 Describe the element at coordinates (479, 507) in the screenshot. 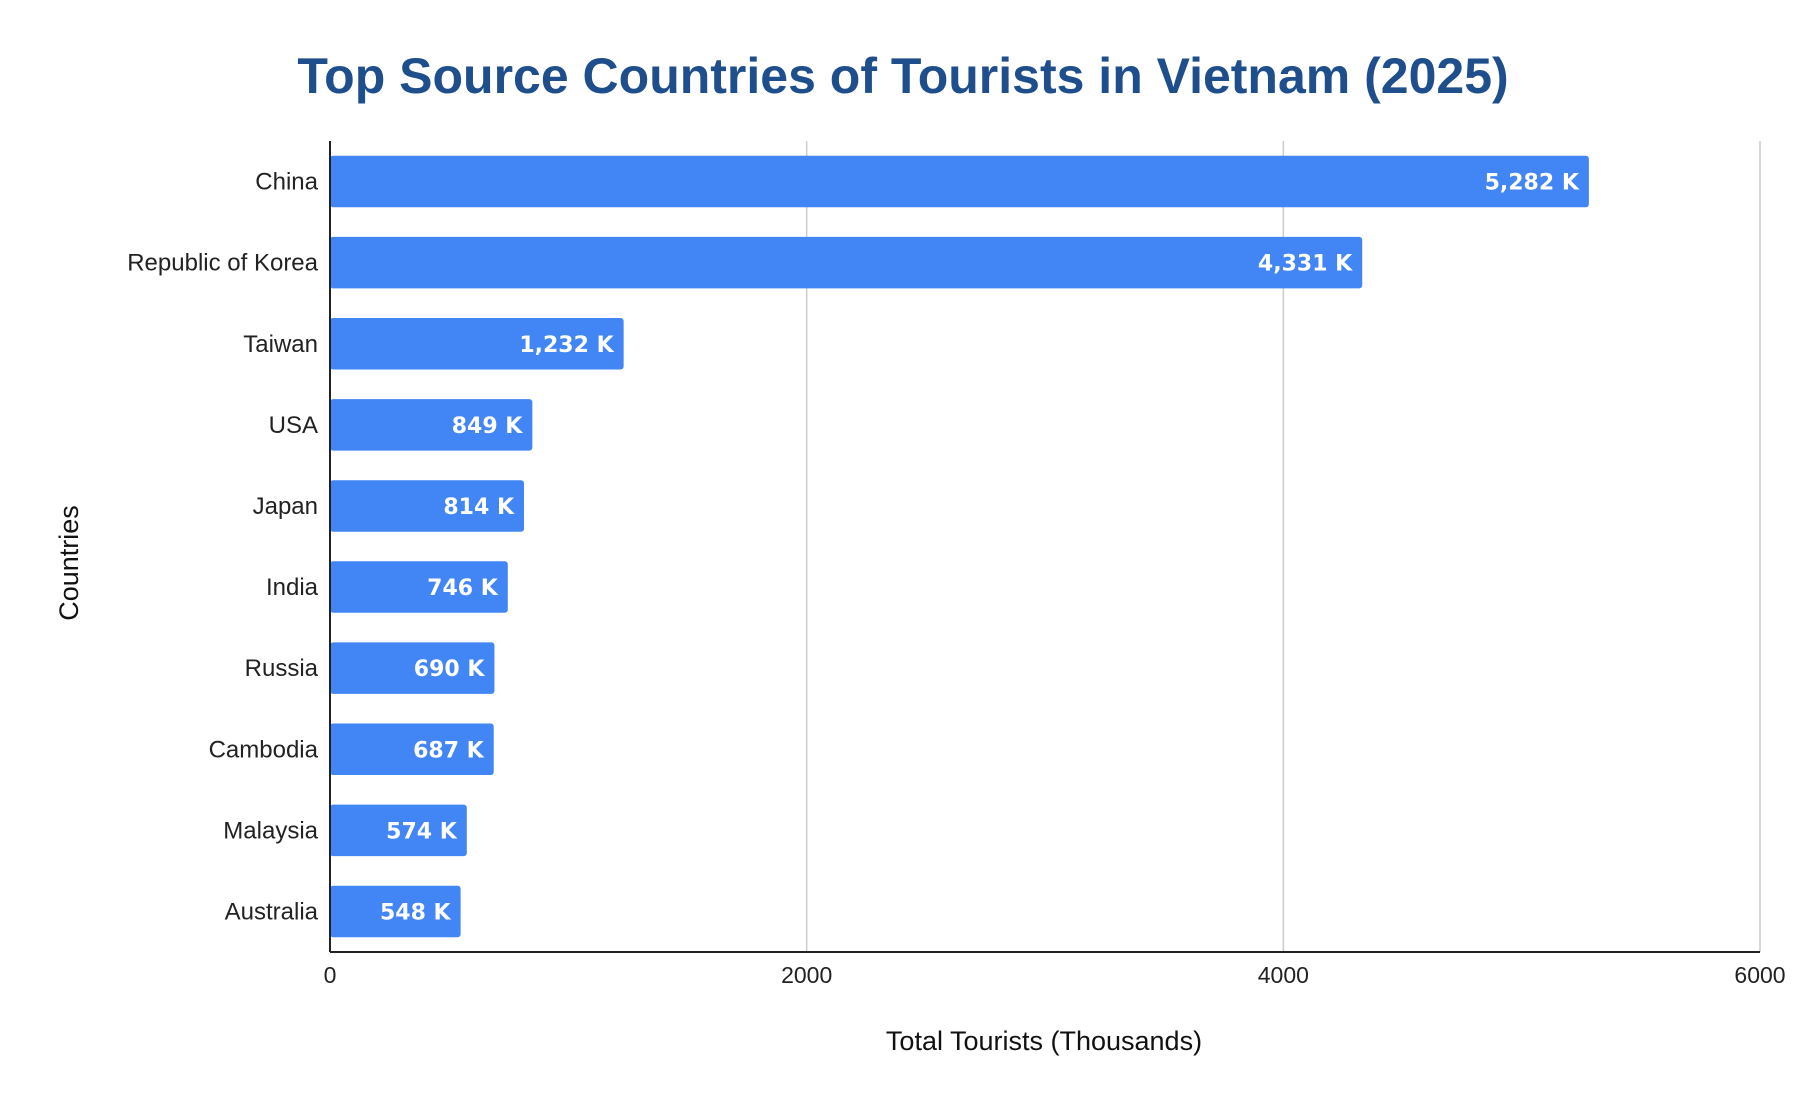

I see `data-label: 814 K` at that location.